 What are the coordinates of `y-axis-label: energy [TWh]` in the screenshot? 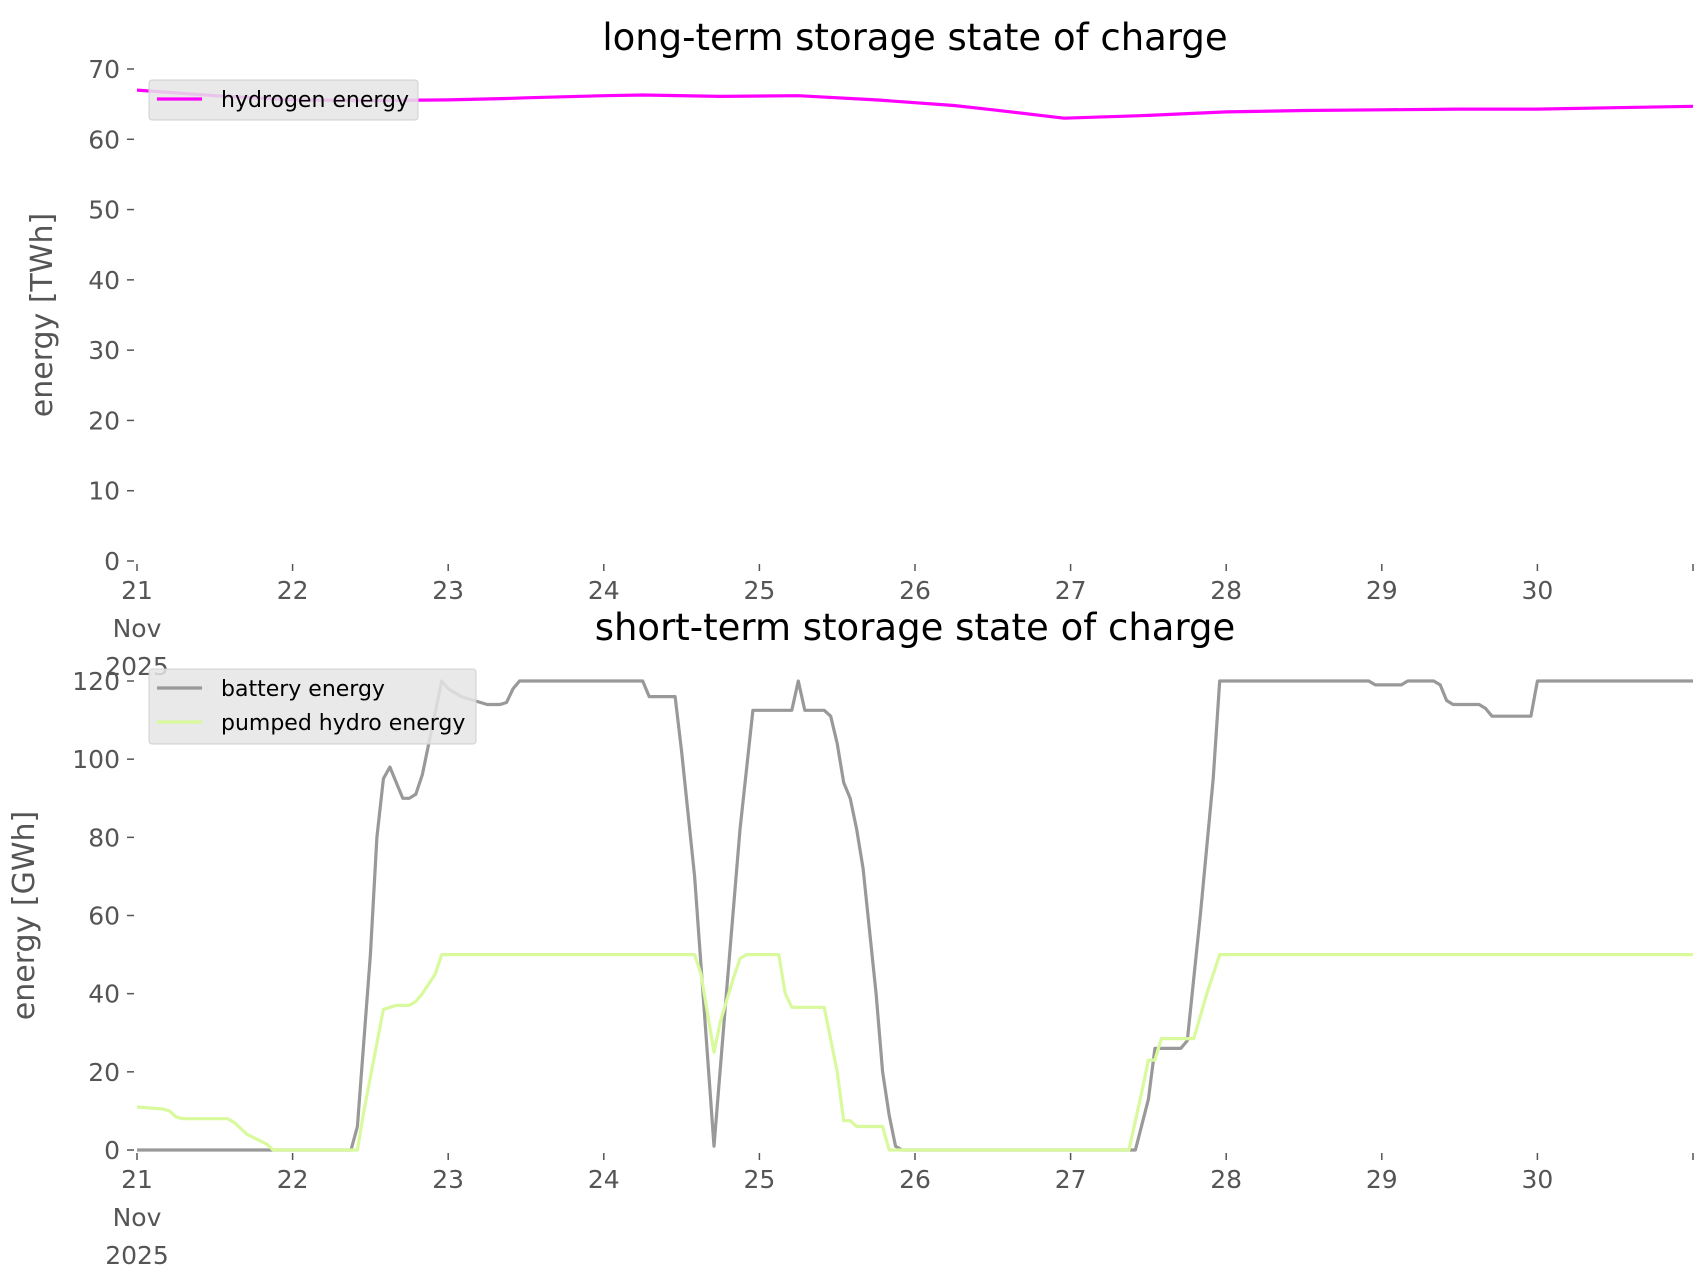 It's located at (42, 315).